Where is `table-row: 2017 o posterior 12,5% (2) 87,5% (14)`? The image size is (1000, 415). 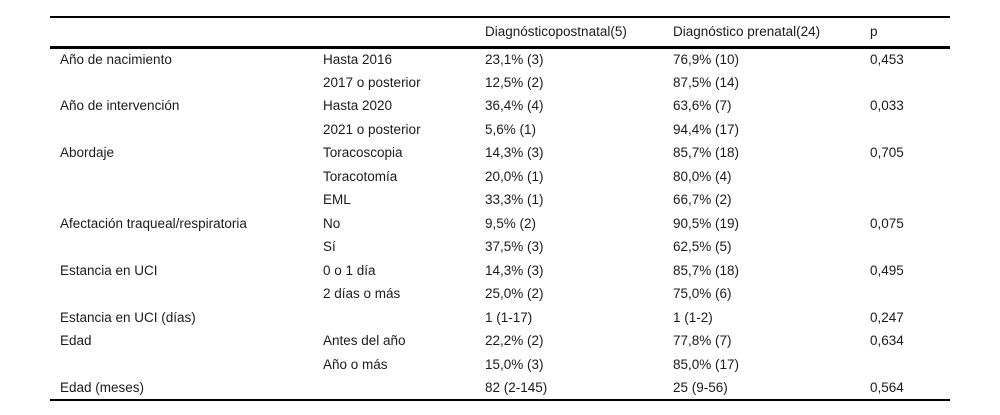
table-row: 2017 o posterior 12,5% (2) 87,5% (14) is located at coordinates (500, 83).